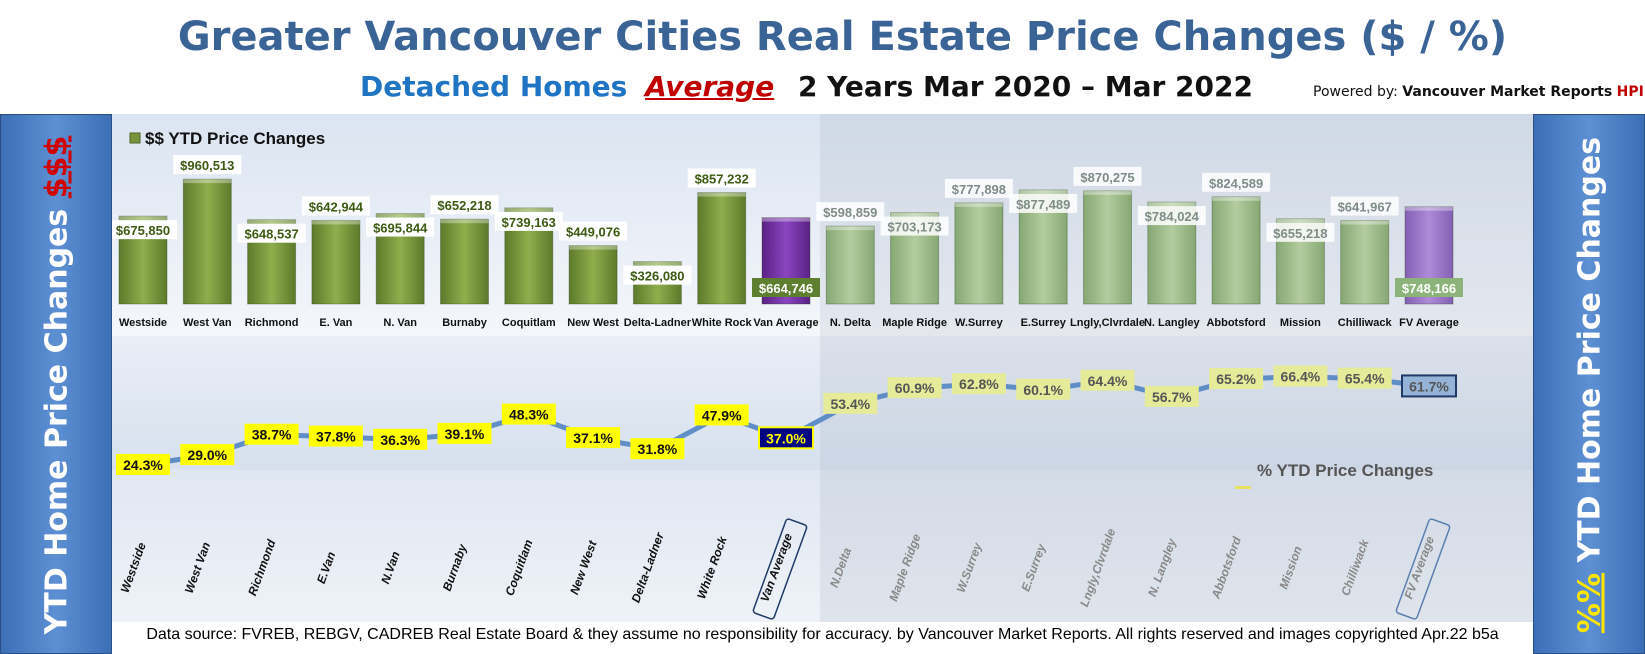 The height and width of the screenshot is (654, 1645). I want to click on bar-category-label-19: Chilliwack, so click(1365, 323).